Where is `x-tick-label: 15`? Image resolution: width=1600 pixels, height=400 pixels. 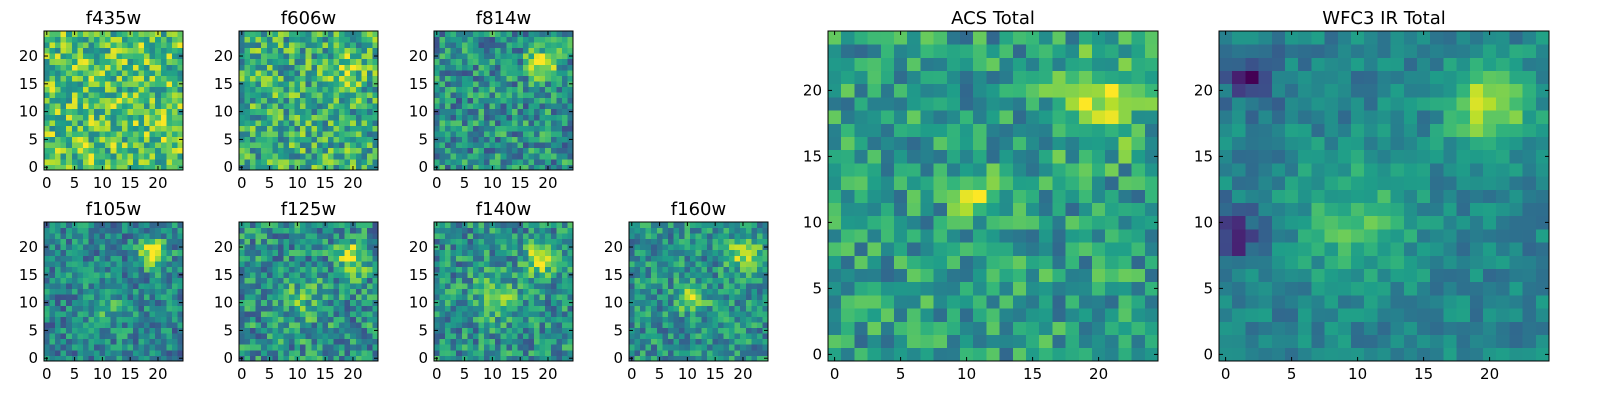
x-tick-label: 15 is located at coordinates (715, 374).